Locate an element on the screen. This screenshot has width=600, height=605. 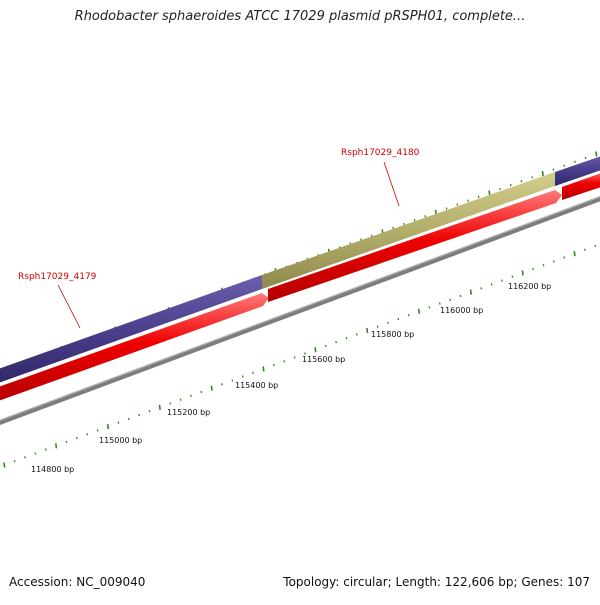
feature-segment-right is located at coordinates (577, 169).